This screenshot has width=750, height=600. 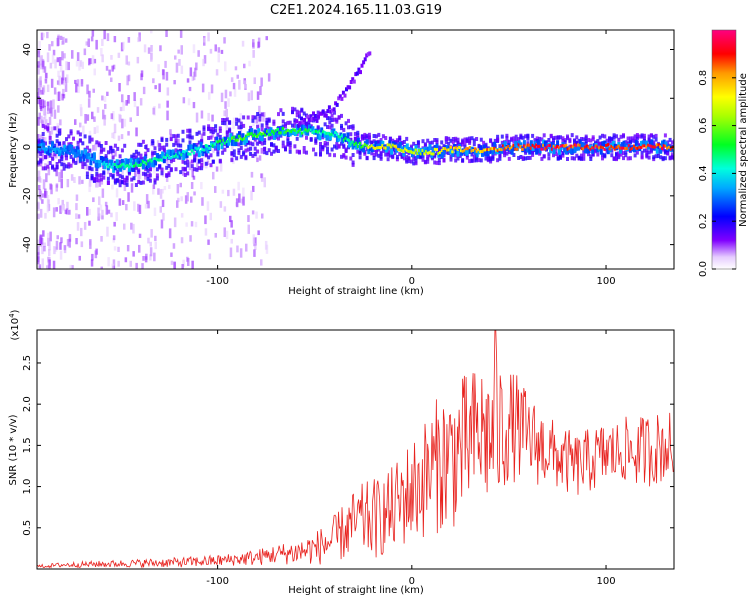 I want to click on y-tick-label: 40, so click(x=27, y=49).